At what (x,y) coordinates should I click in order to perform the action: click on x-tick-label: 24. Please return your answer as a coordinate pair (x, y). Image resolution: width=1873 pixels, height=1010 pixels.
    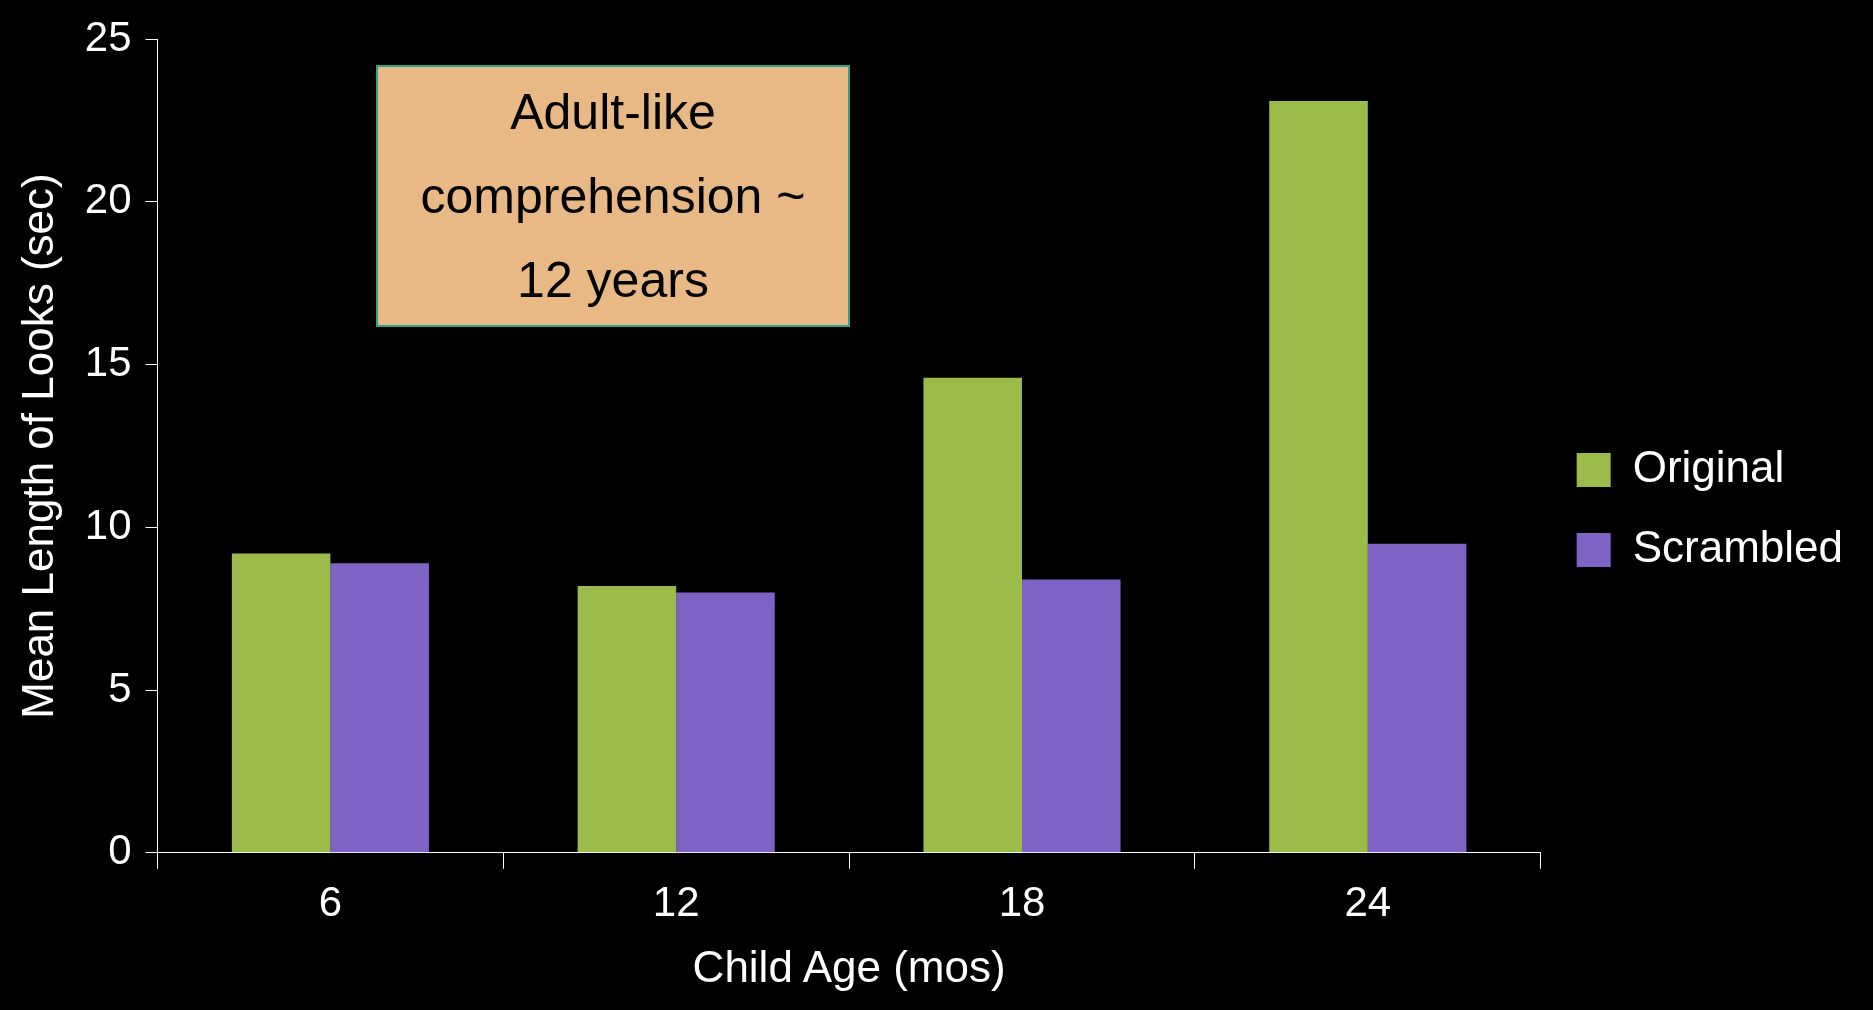
    Looking at the image, I should click on (1368, 901).